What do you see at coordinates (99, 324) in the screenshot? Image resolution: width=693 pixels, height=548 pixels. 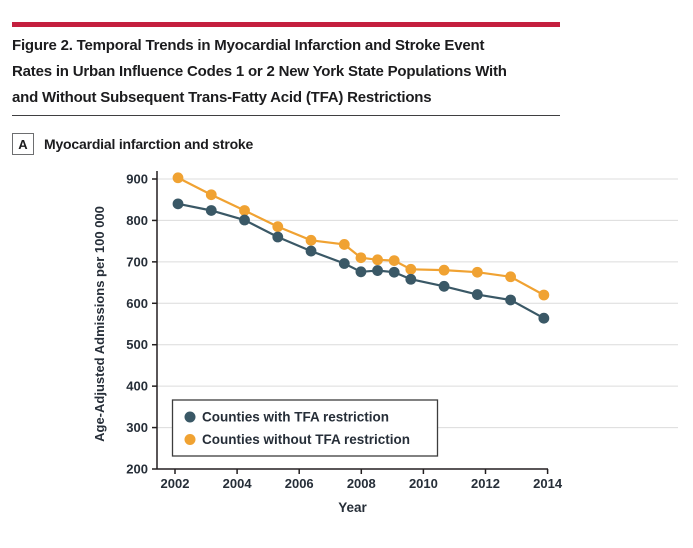 I see `y-axis-title: Age-Adjusted Admissions per 100 000` at bounding box center [99, 324].